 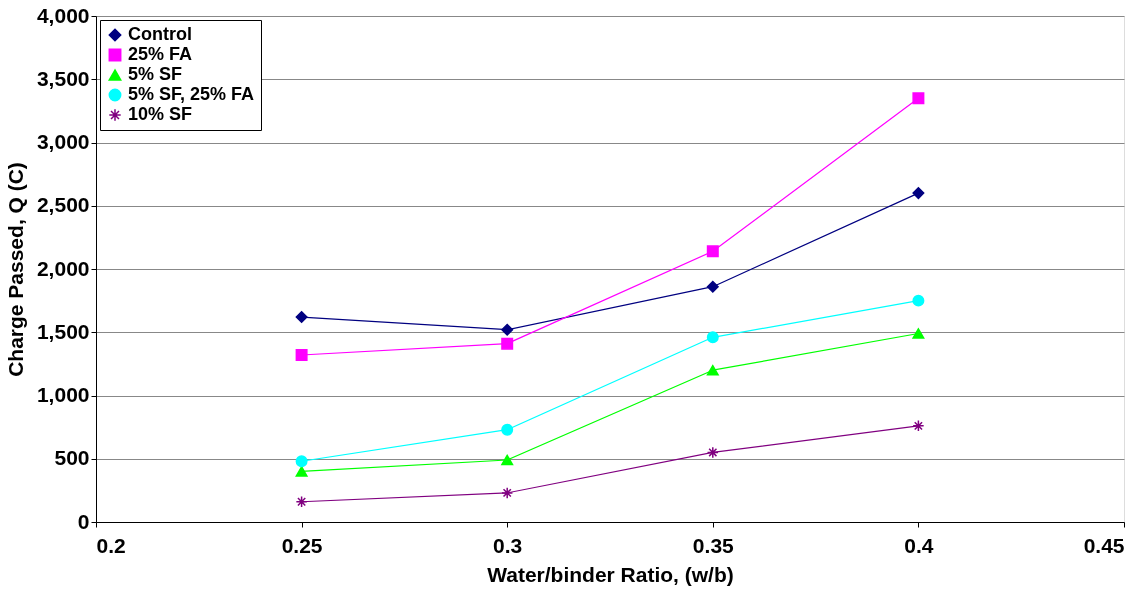 I want to click on x-tick-label: 0.3, so click(x=508, y=545).